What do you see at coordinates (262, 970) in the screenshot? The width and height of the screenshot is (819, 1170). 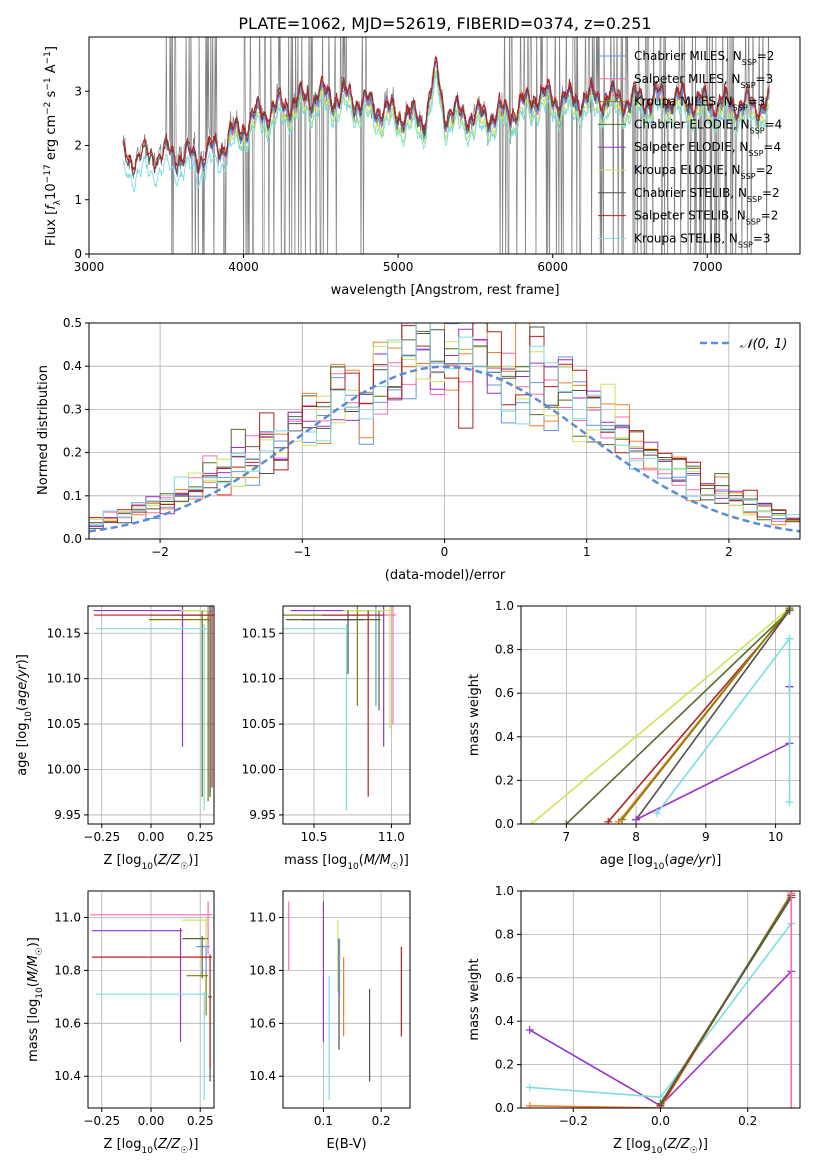 I see `y-tick-label: 10.8` at bounding box center [262, 970].